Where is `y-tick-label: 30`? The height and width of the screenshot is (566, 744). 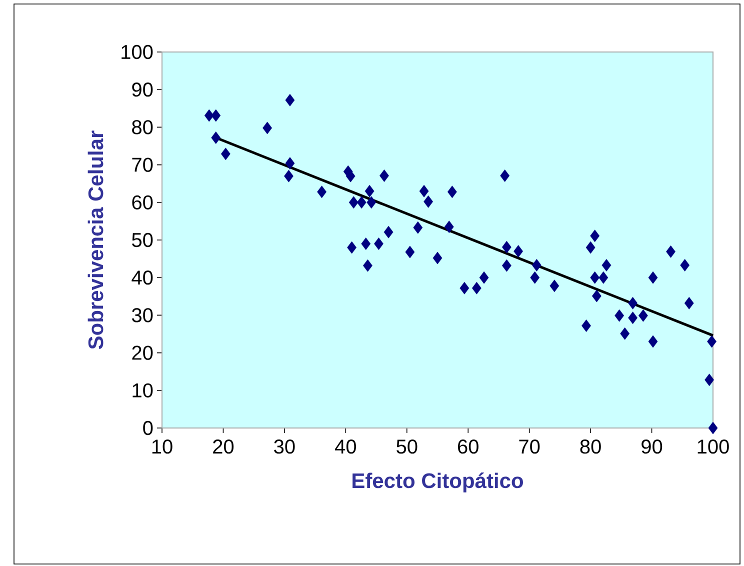
y-tick-label: 30 is located at coordinates (142, 315).